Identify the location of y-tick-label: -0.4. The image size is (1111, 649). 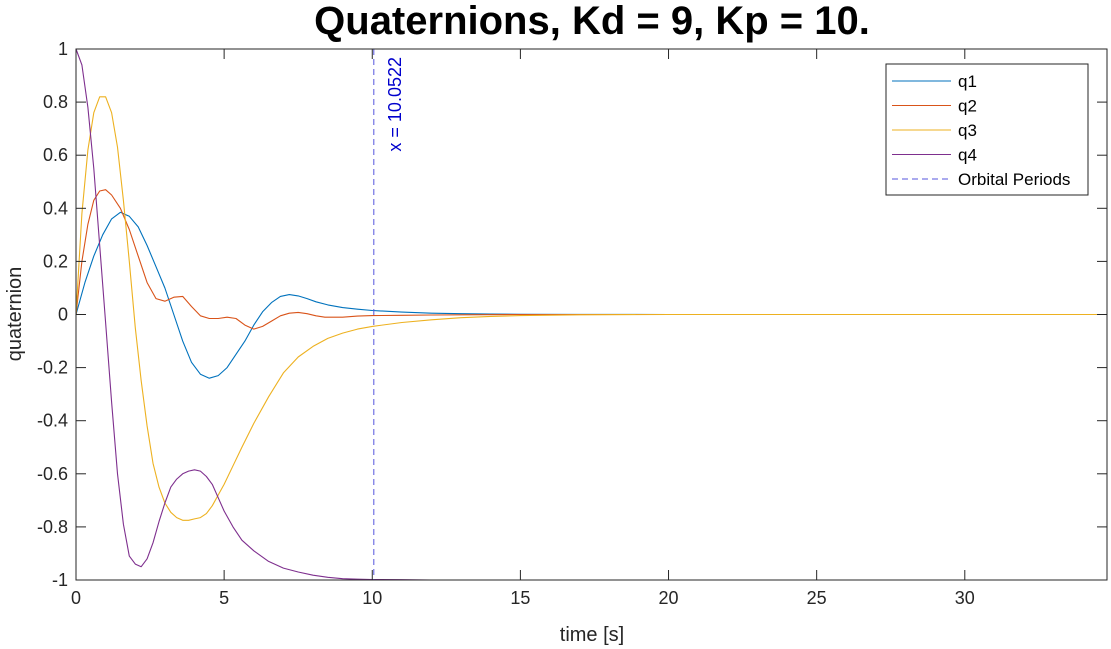
(52, 421).